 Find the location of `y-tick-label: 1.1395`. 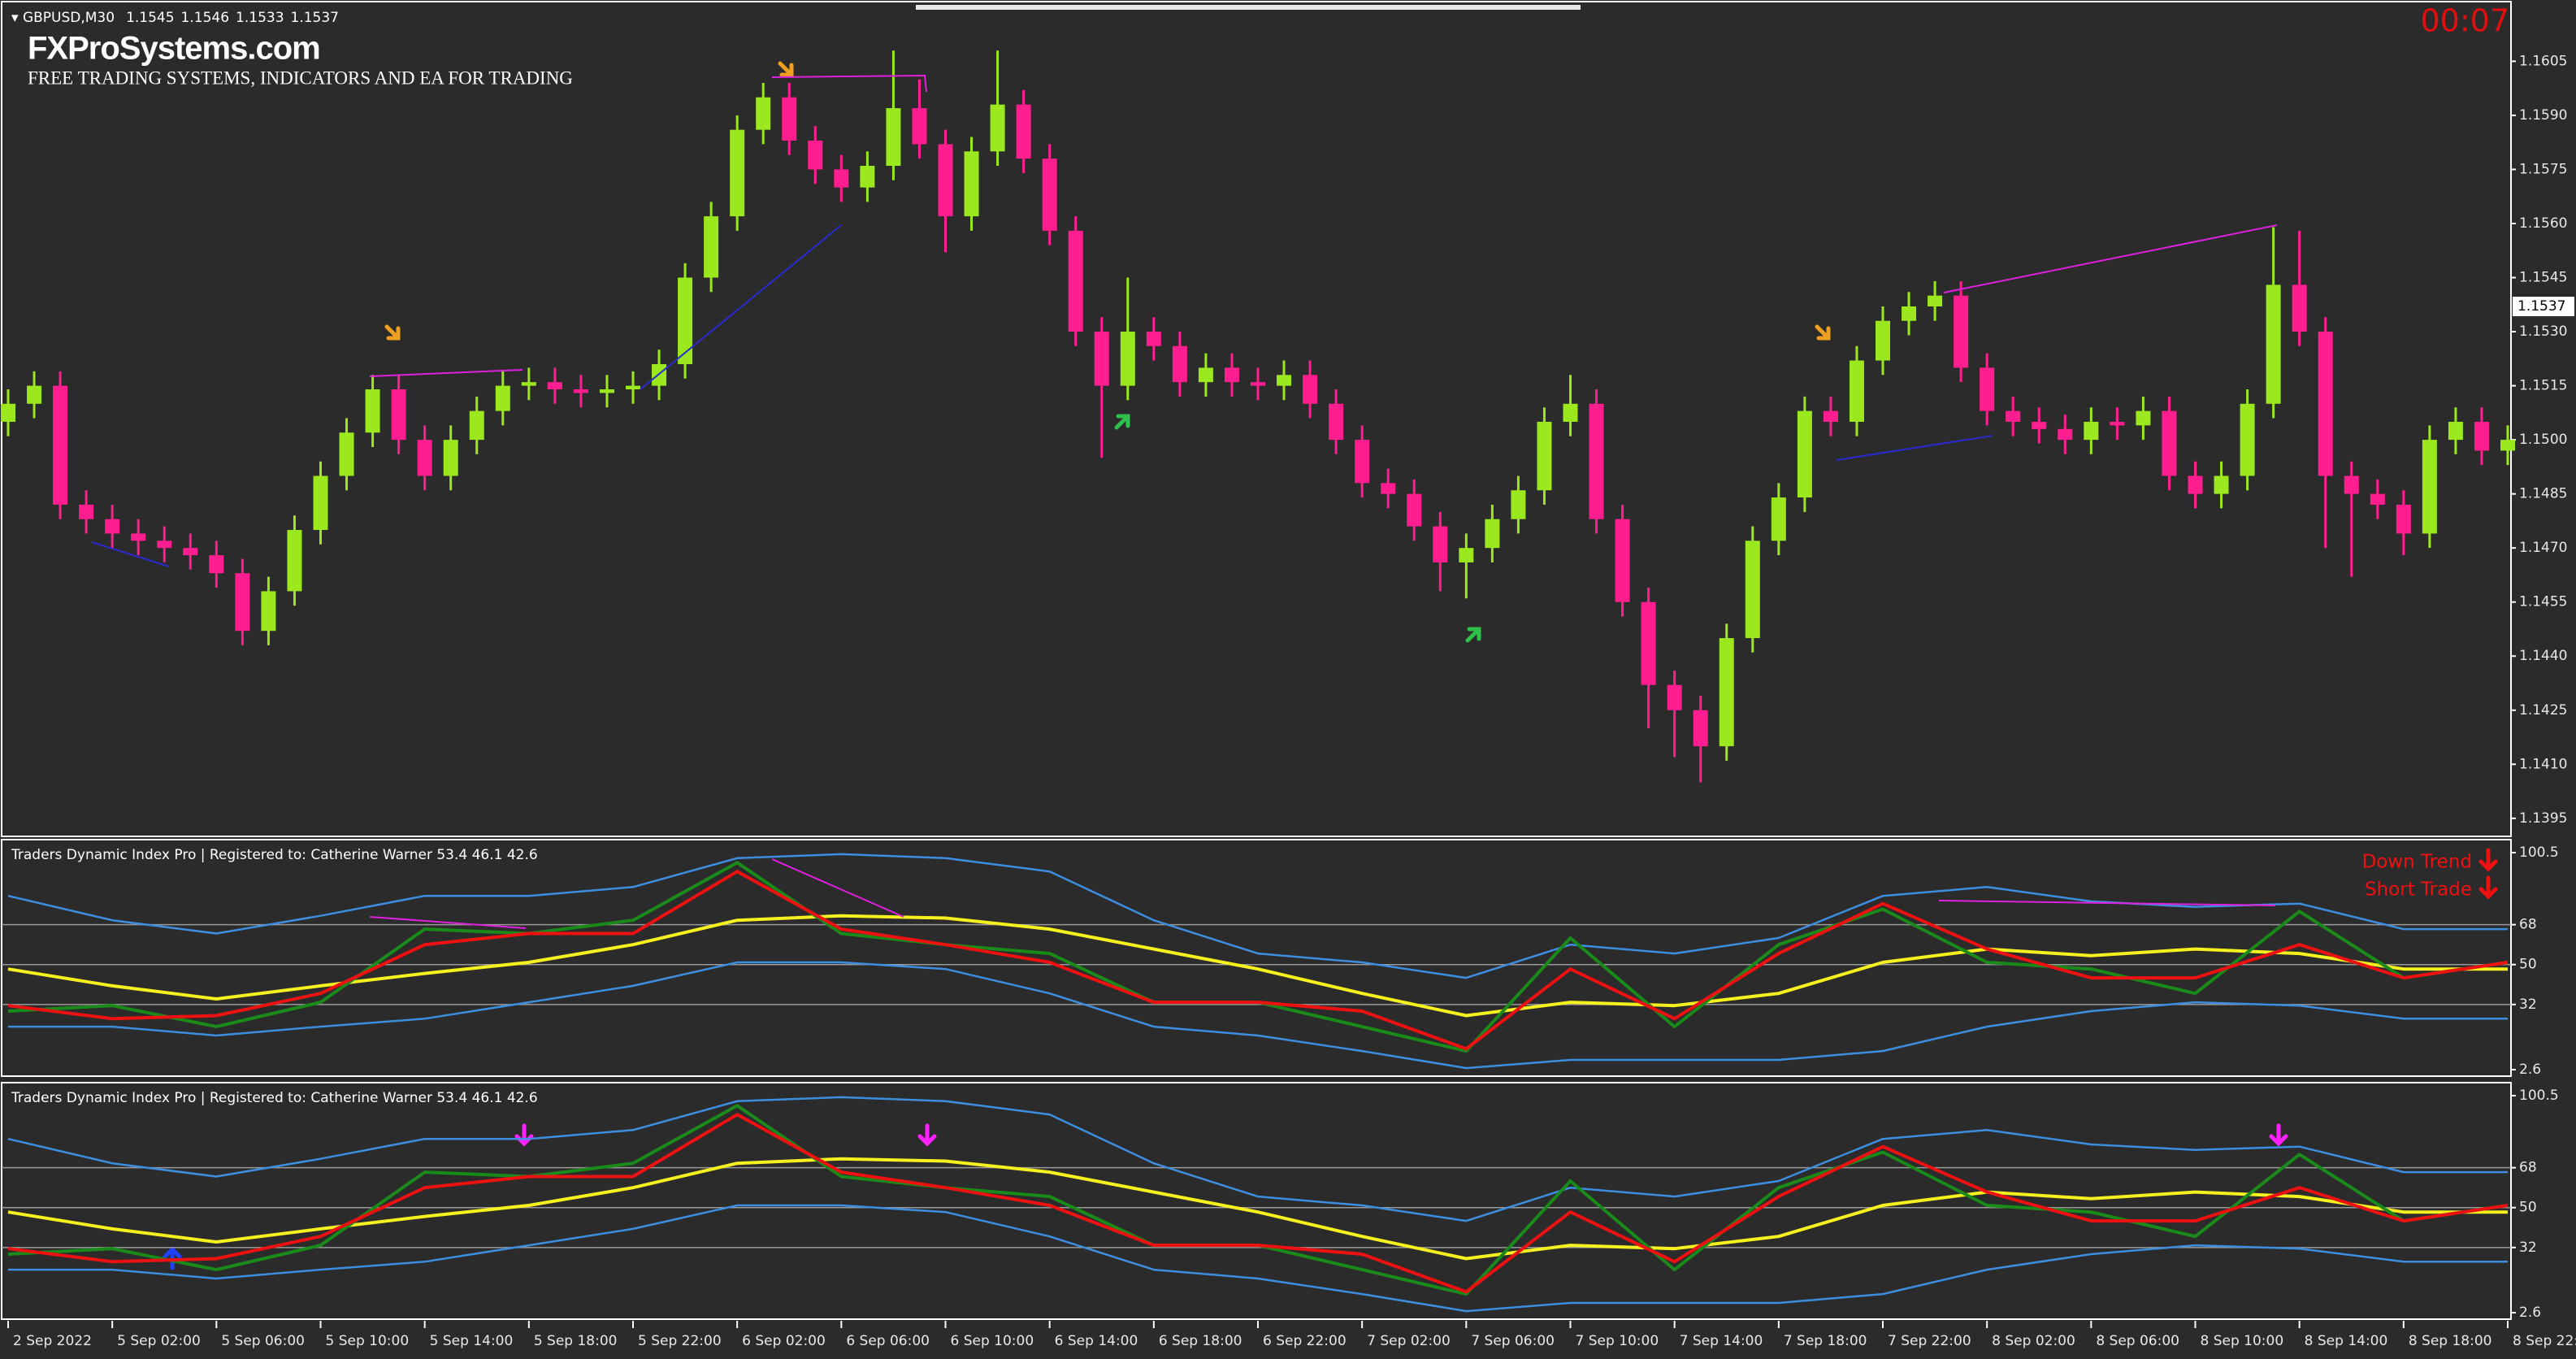

y-tick-label: 1.1395 is located at coordinates (2543, 818).